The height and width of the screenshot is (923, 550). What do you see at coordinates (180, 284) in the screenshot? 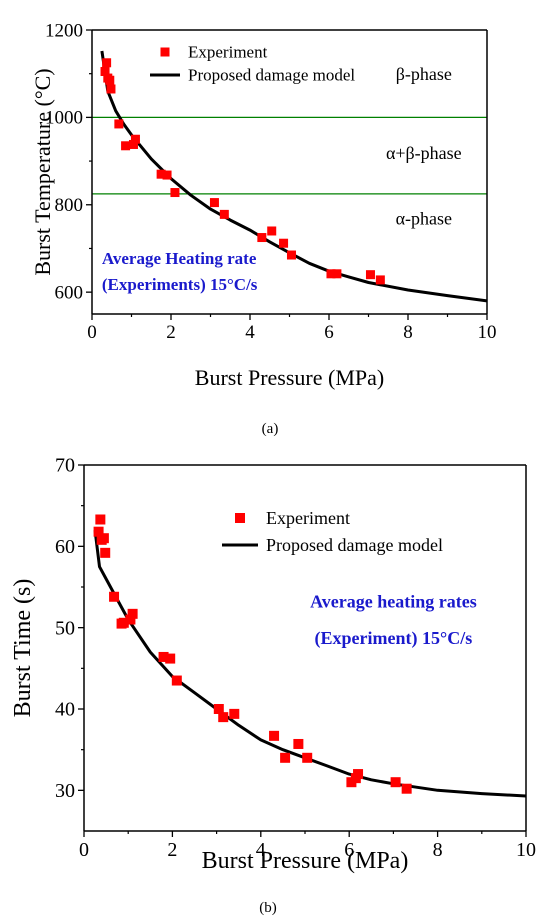
I see `heating-rate-annotation: (Experiments) 15°C/s` at bounding box center [180, 284].